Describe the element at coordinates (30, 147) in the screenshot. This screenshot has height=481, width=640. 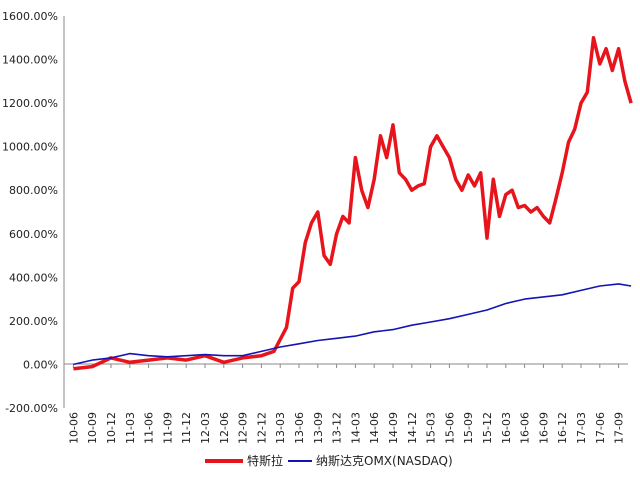
I see `y-tick-label: 1000.00%` at that location.